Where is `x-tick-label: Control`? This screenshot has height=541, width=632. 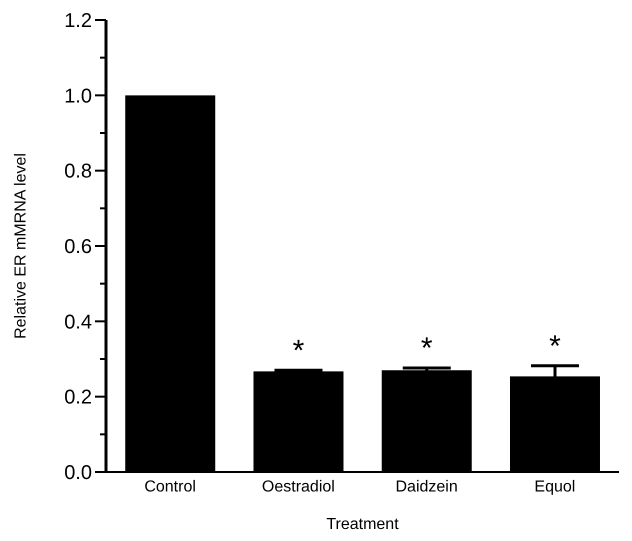 x-tick-label: Control is located at coordinates (170, 487).